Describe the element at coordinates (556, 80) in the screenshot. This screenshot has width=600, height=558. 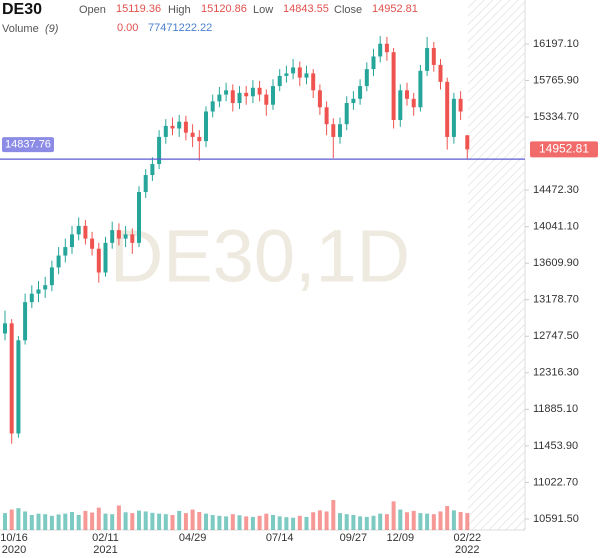
I see `y-tick-label: 15765.90` at that location.